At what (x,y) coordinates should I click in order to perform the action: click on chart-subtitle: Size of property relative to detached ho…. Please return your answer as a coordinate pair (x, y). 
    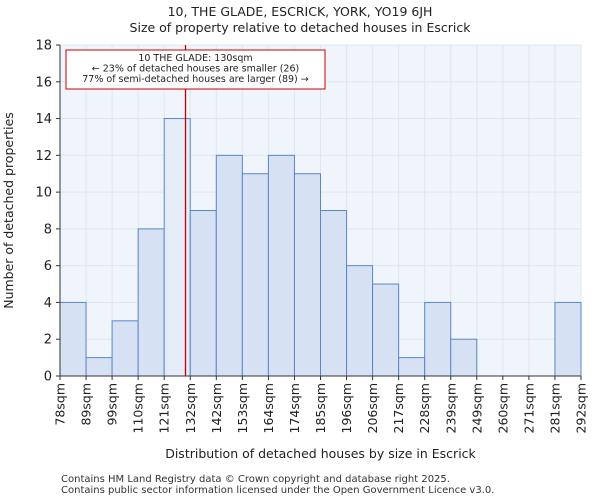
    Looking at the image, I should click on (300, 27).